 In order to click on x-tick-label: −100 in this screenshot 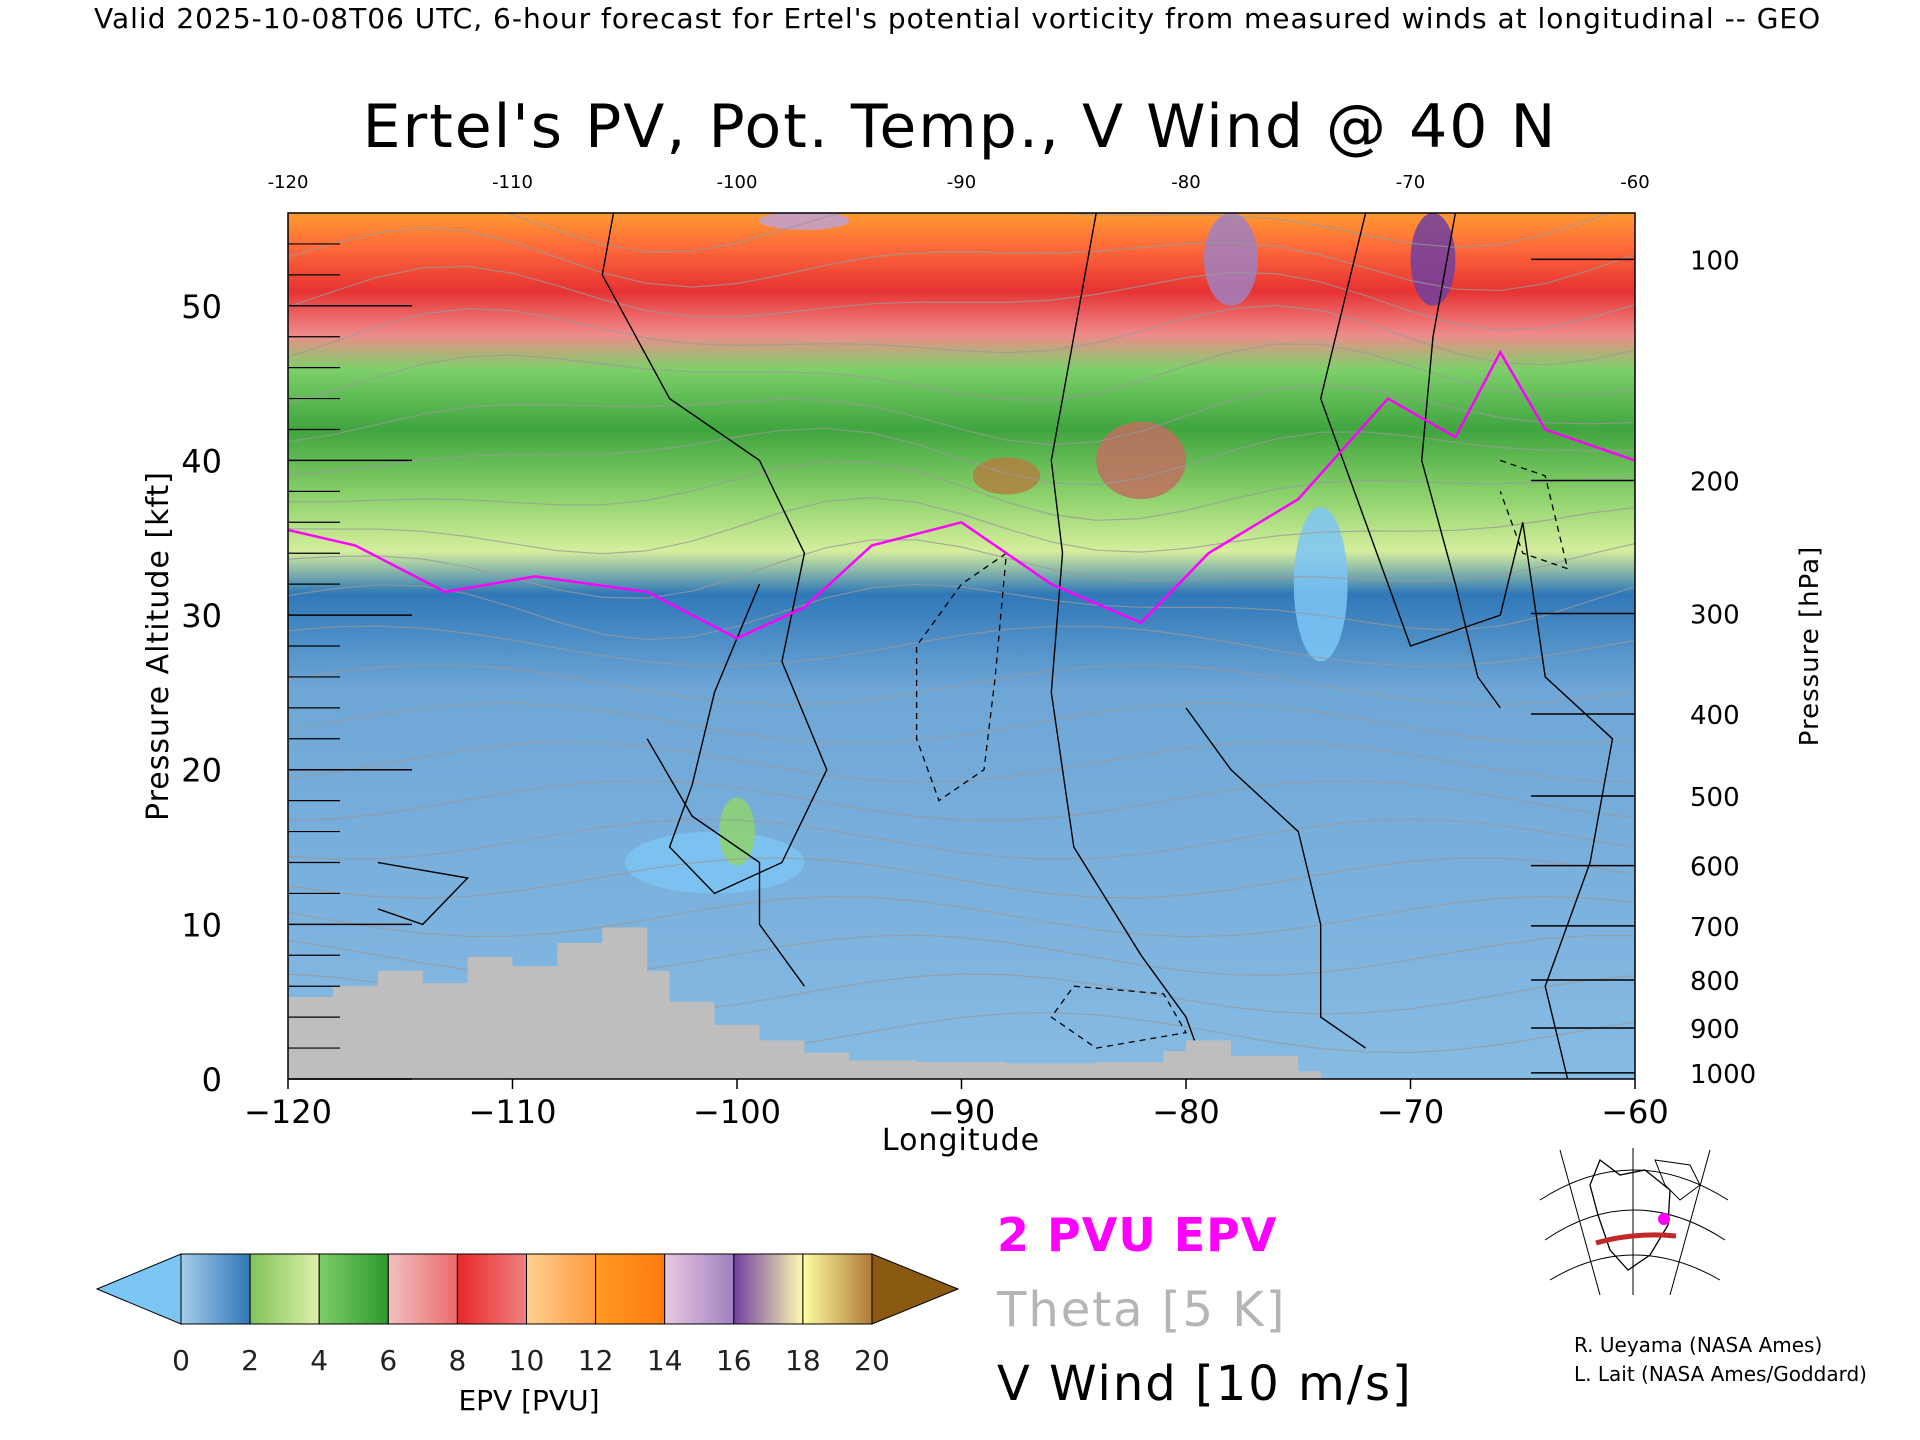, I will do `click(737, 1112)`.